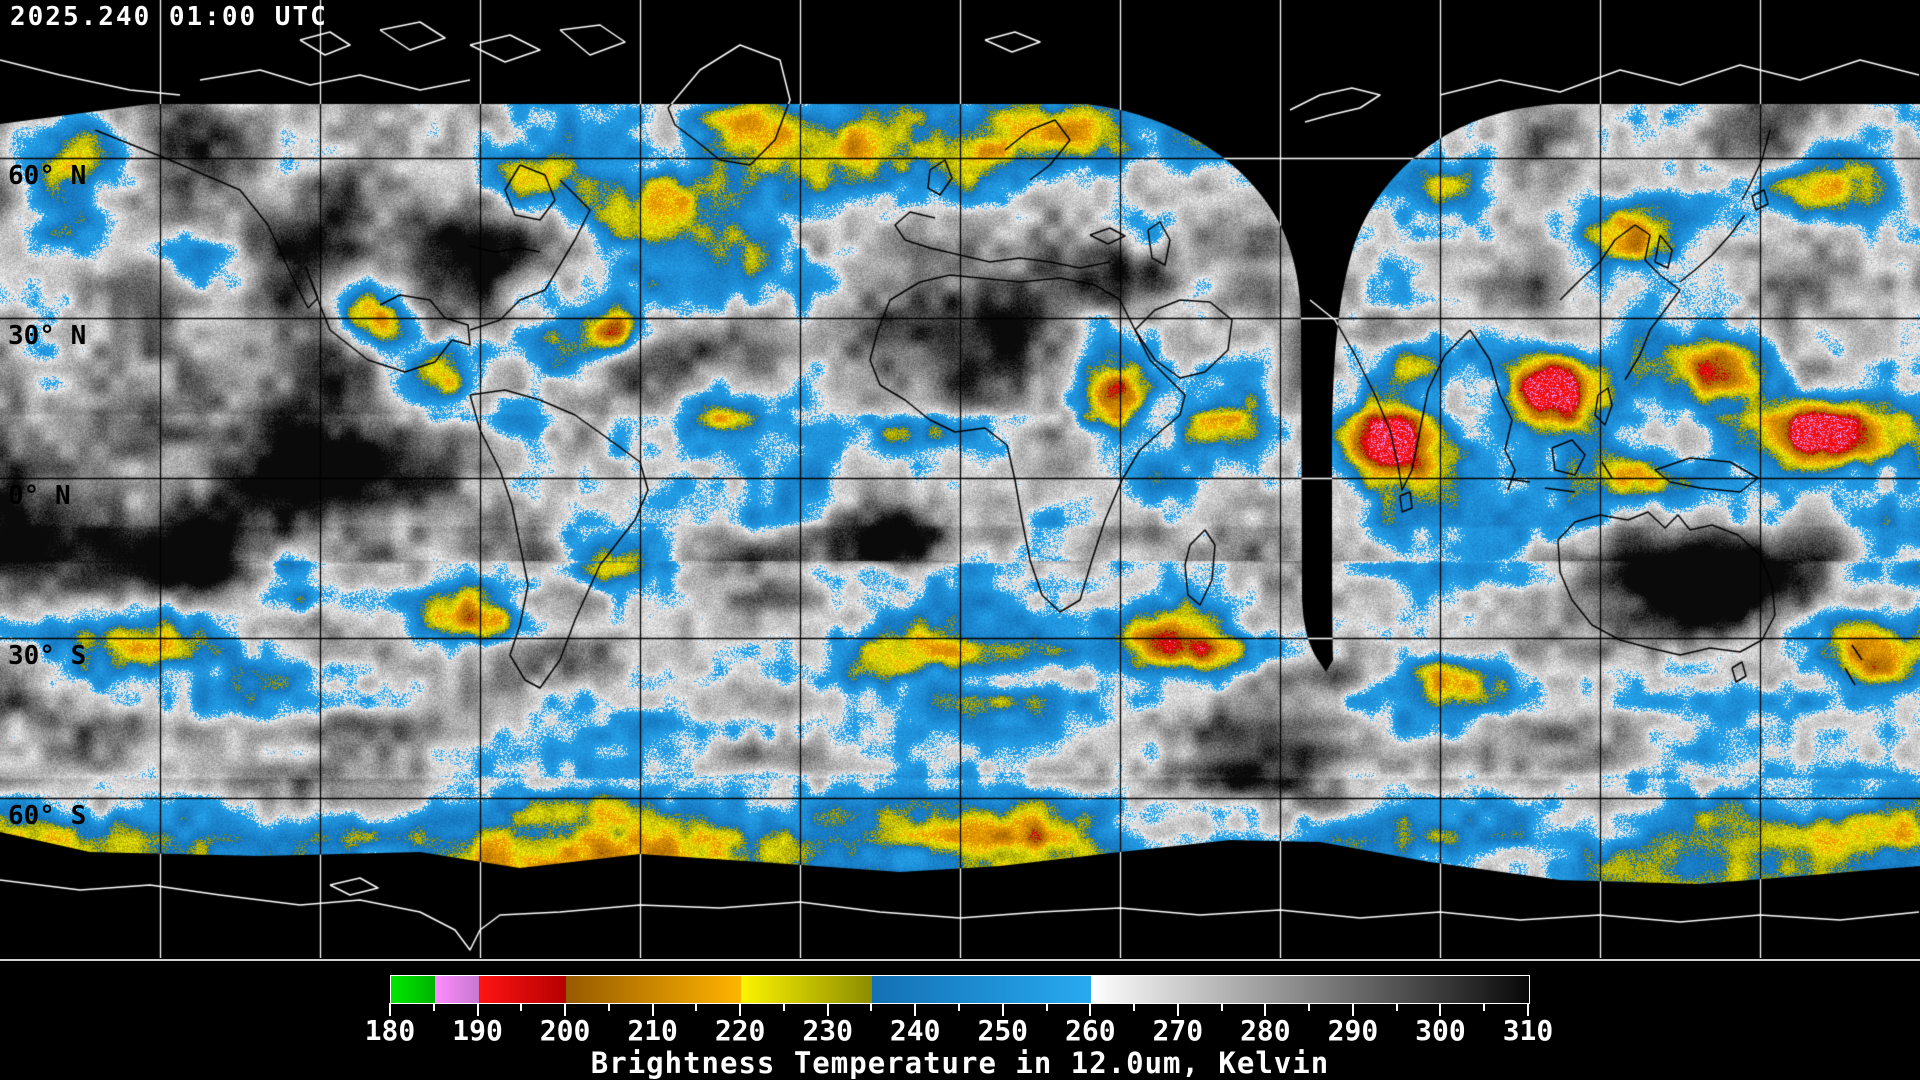 The width and height of the screenshot is (1920, 1080). I want to click on colorbar-segment-violet, so click(456, 989).